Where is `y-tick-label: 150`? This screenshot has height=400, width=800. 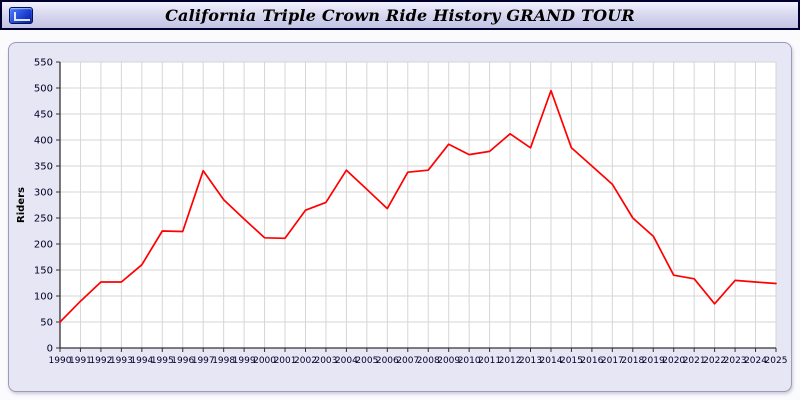 y-tick-label: 150 is located at coordinates (43, 271).